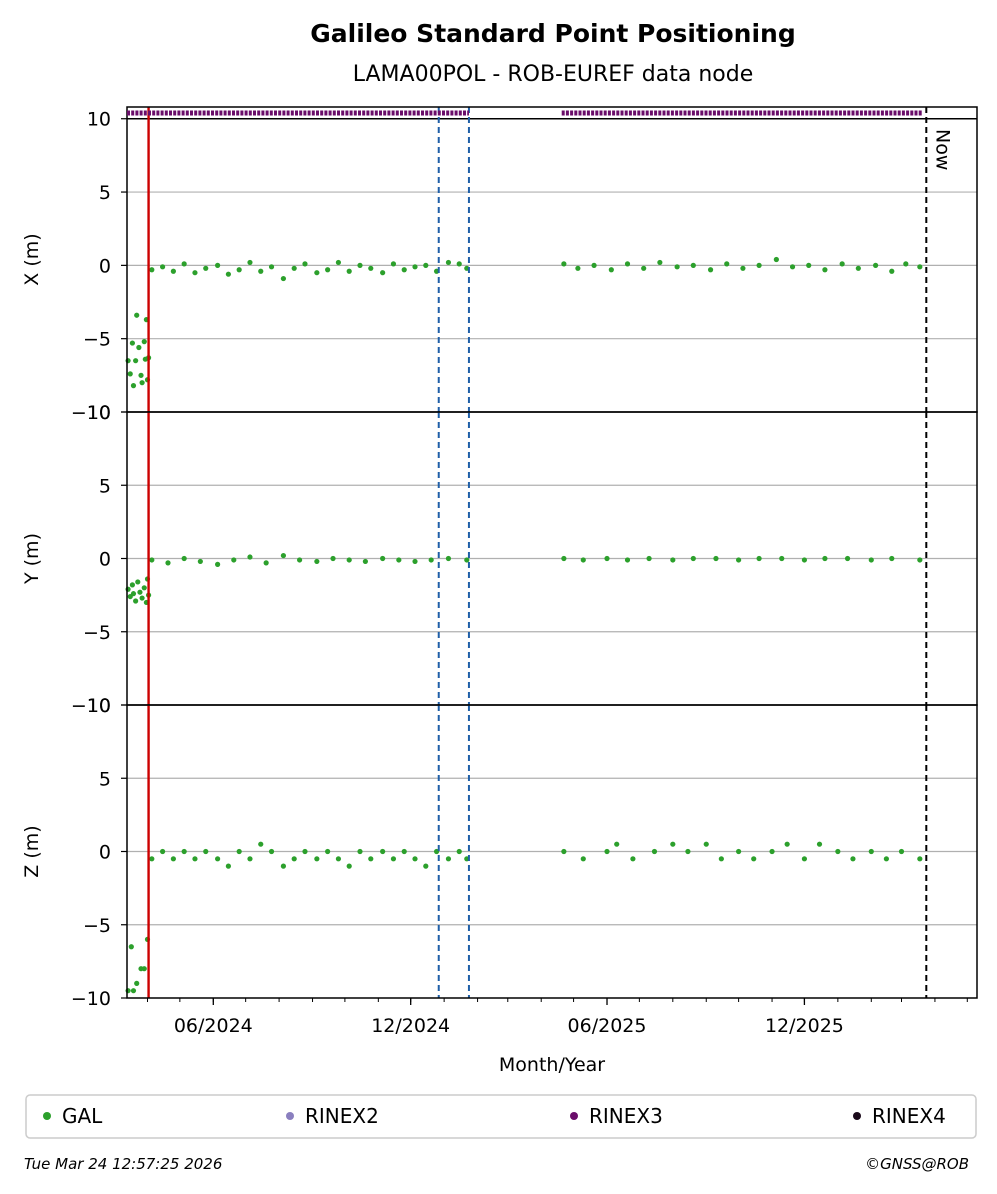  What do you see at coordinates (290, 1116) in the screenshot?
I see `legend-marker-rinex2` at bounding box center [290, 1116].